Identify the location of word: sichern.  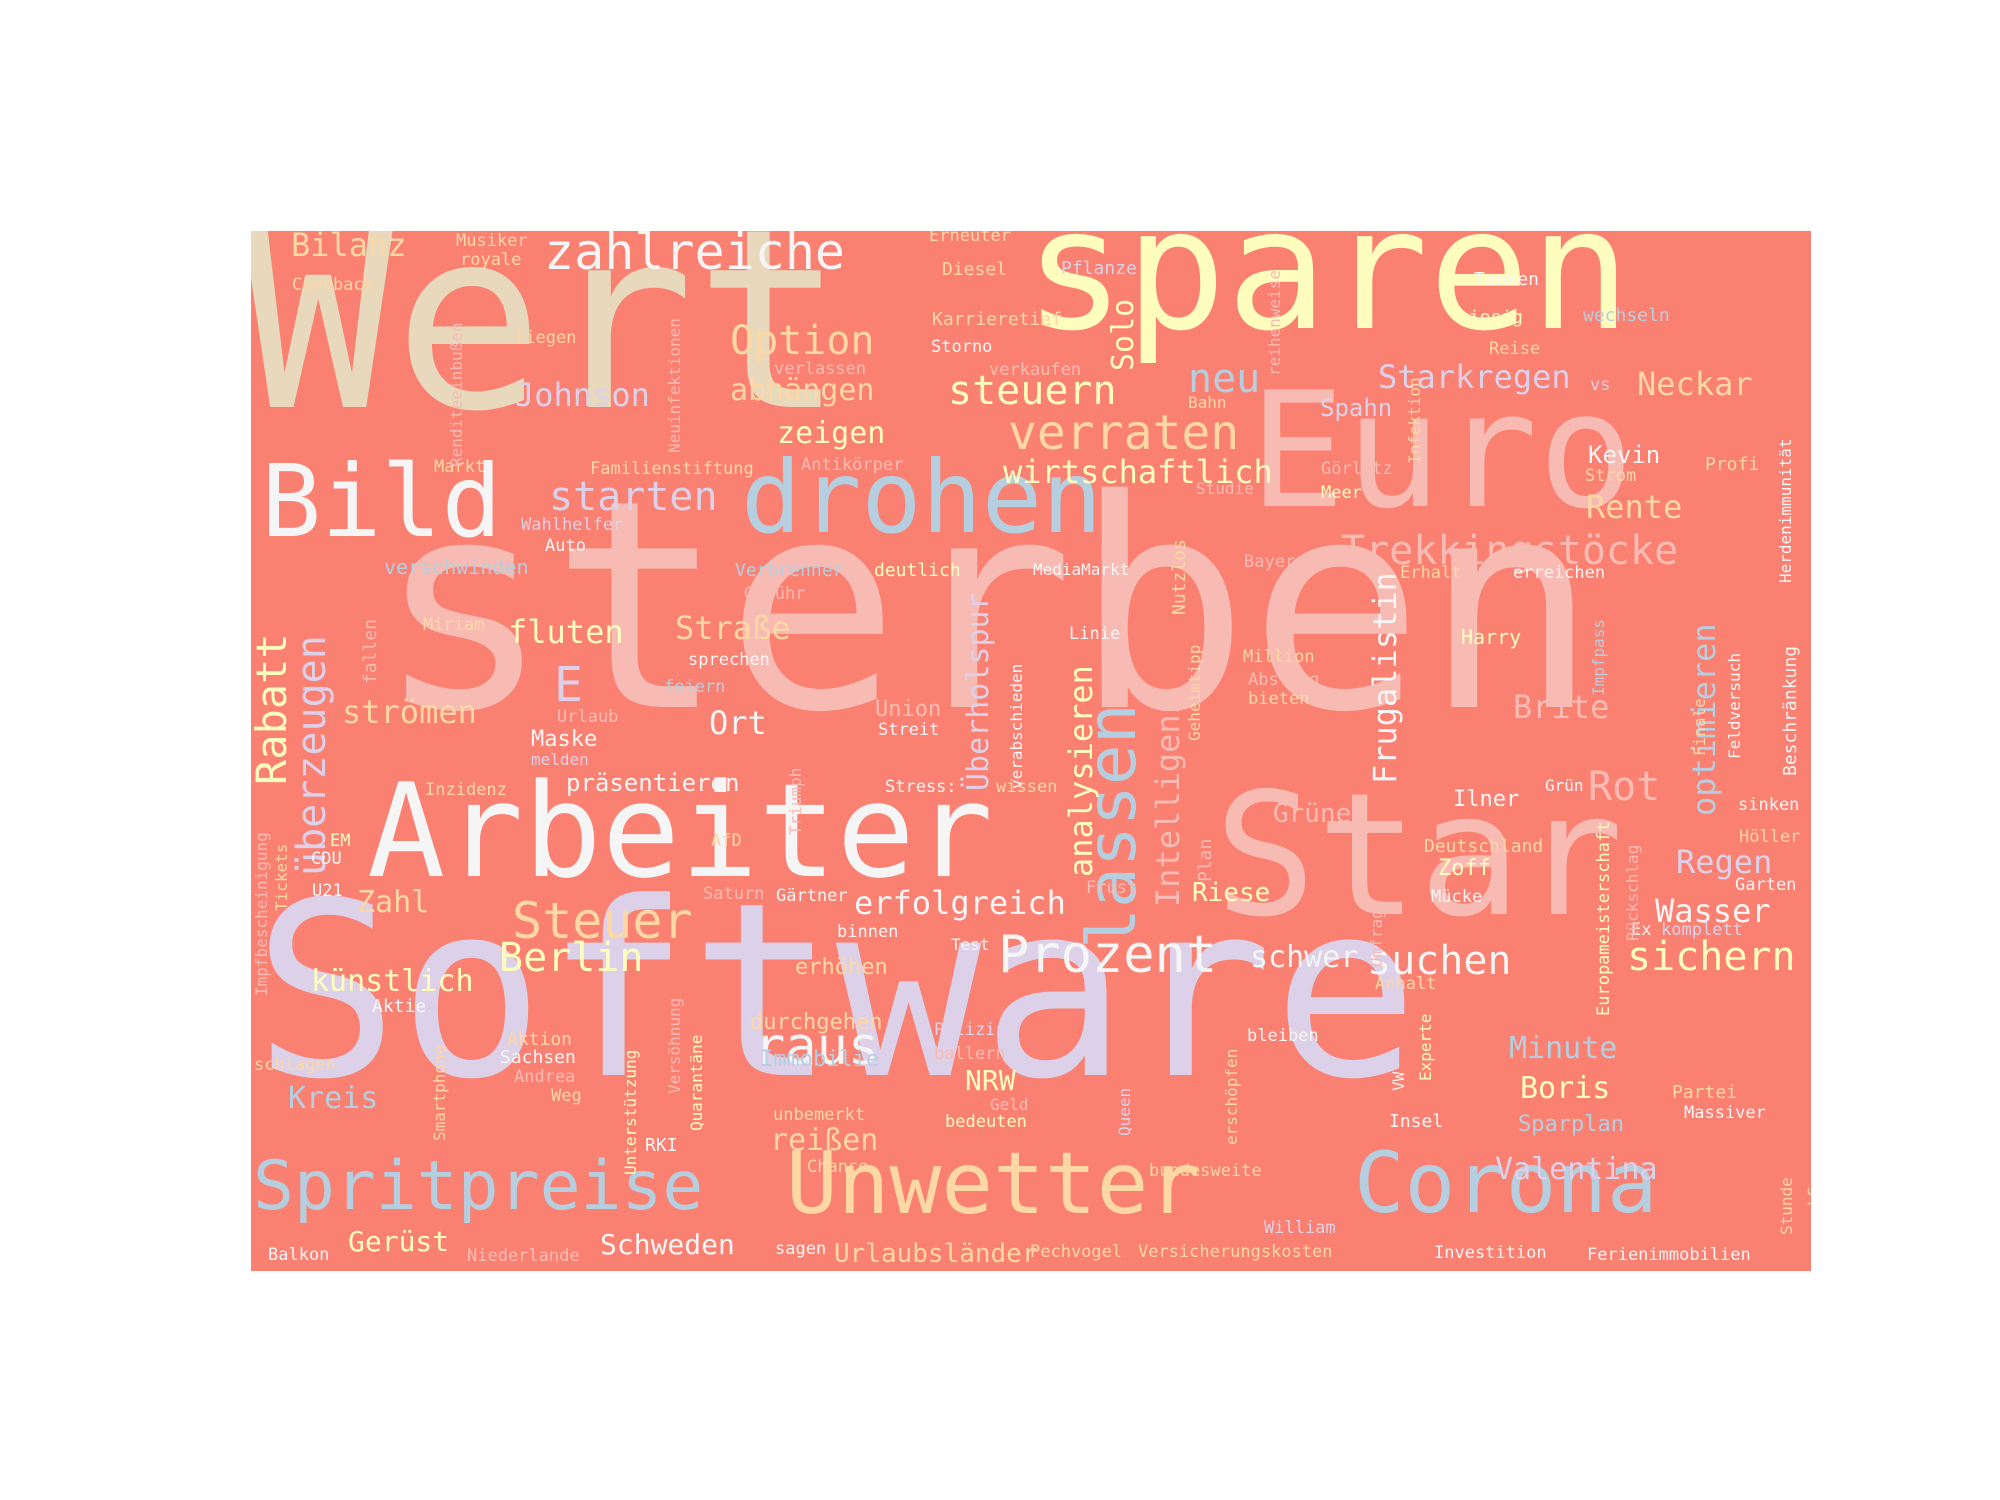
(1711, 957).